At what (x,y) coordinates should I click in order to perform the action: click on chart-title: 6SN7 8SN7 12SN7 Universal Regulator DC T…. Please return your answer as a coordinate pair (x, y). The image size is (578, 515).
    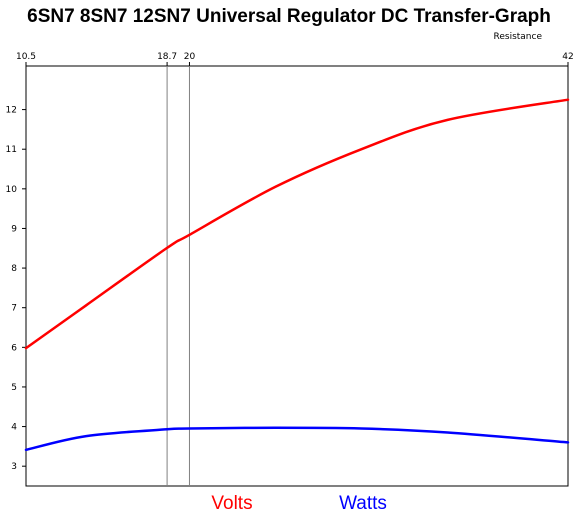
    Looking at the image, I should click on (289, 16).